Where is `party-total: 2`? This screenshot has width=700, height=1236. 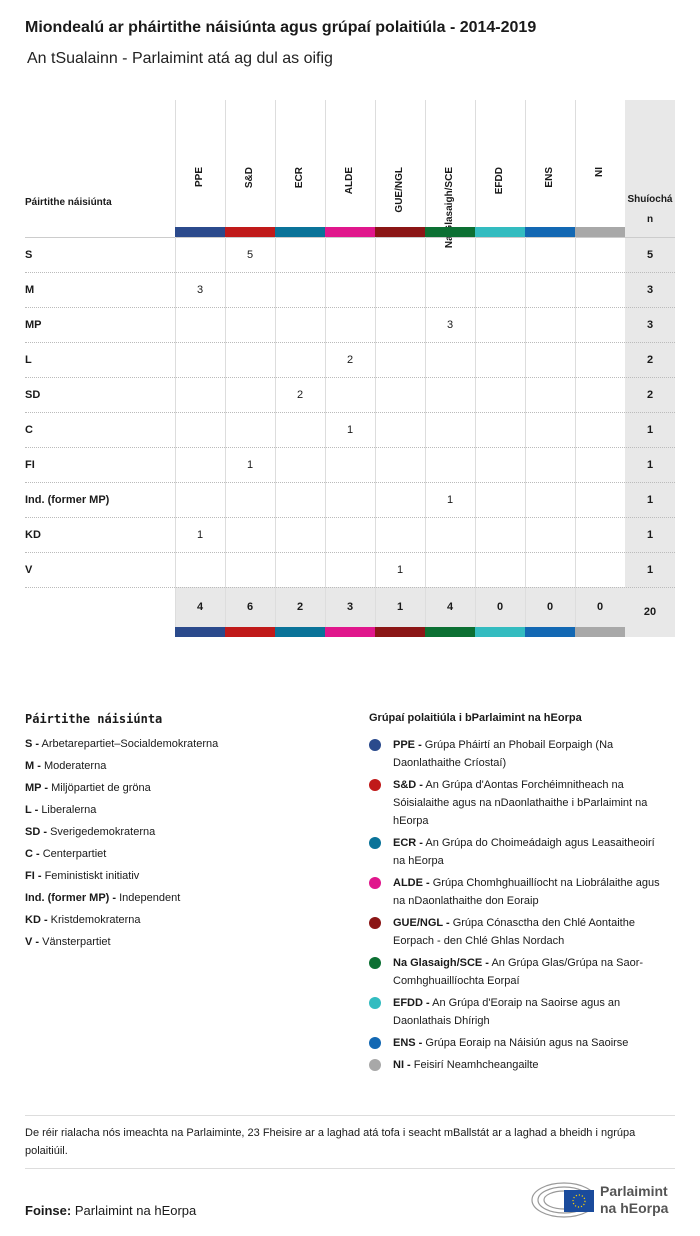 party-total: 2 is located at coordinates (650, 394).